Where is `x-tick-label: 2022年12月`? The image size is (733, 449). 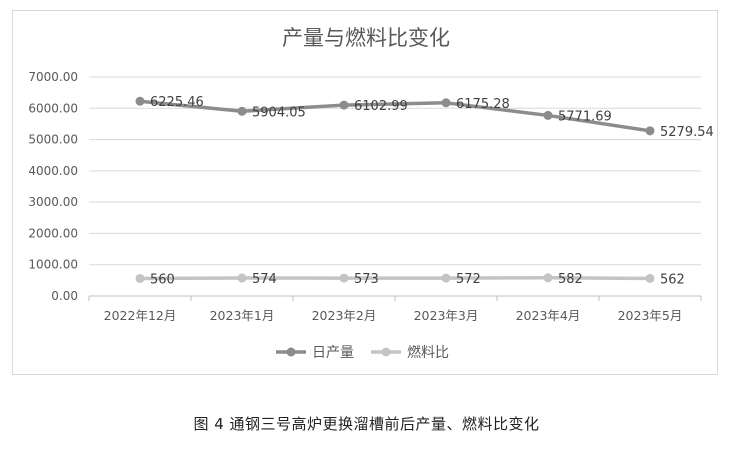
x-tick-label: 2022年12月 is located at coordinates (140, 315).